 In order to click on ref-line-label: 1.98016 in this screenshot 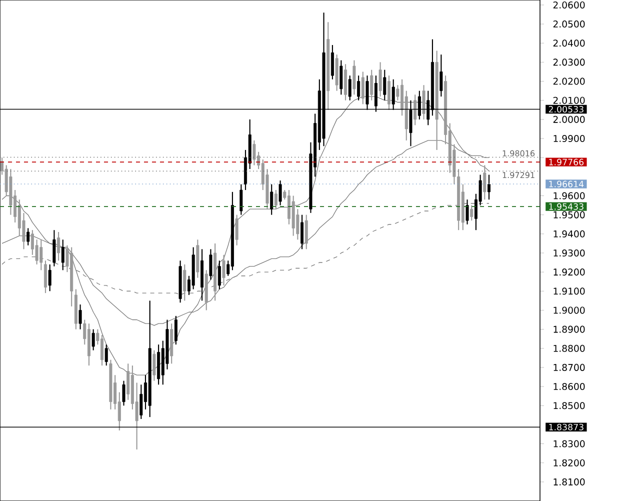, I will do `click(518, 153)`.